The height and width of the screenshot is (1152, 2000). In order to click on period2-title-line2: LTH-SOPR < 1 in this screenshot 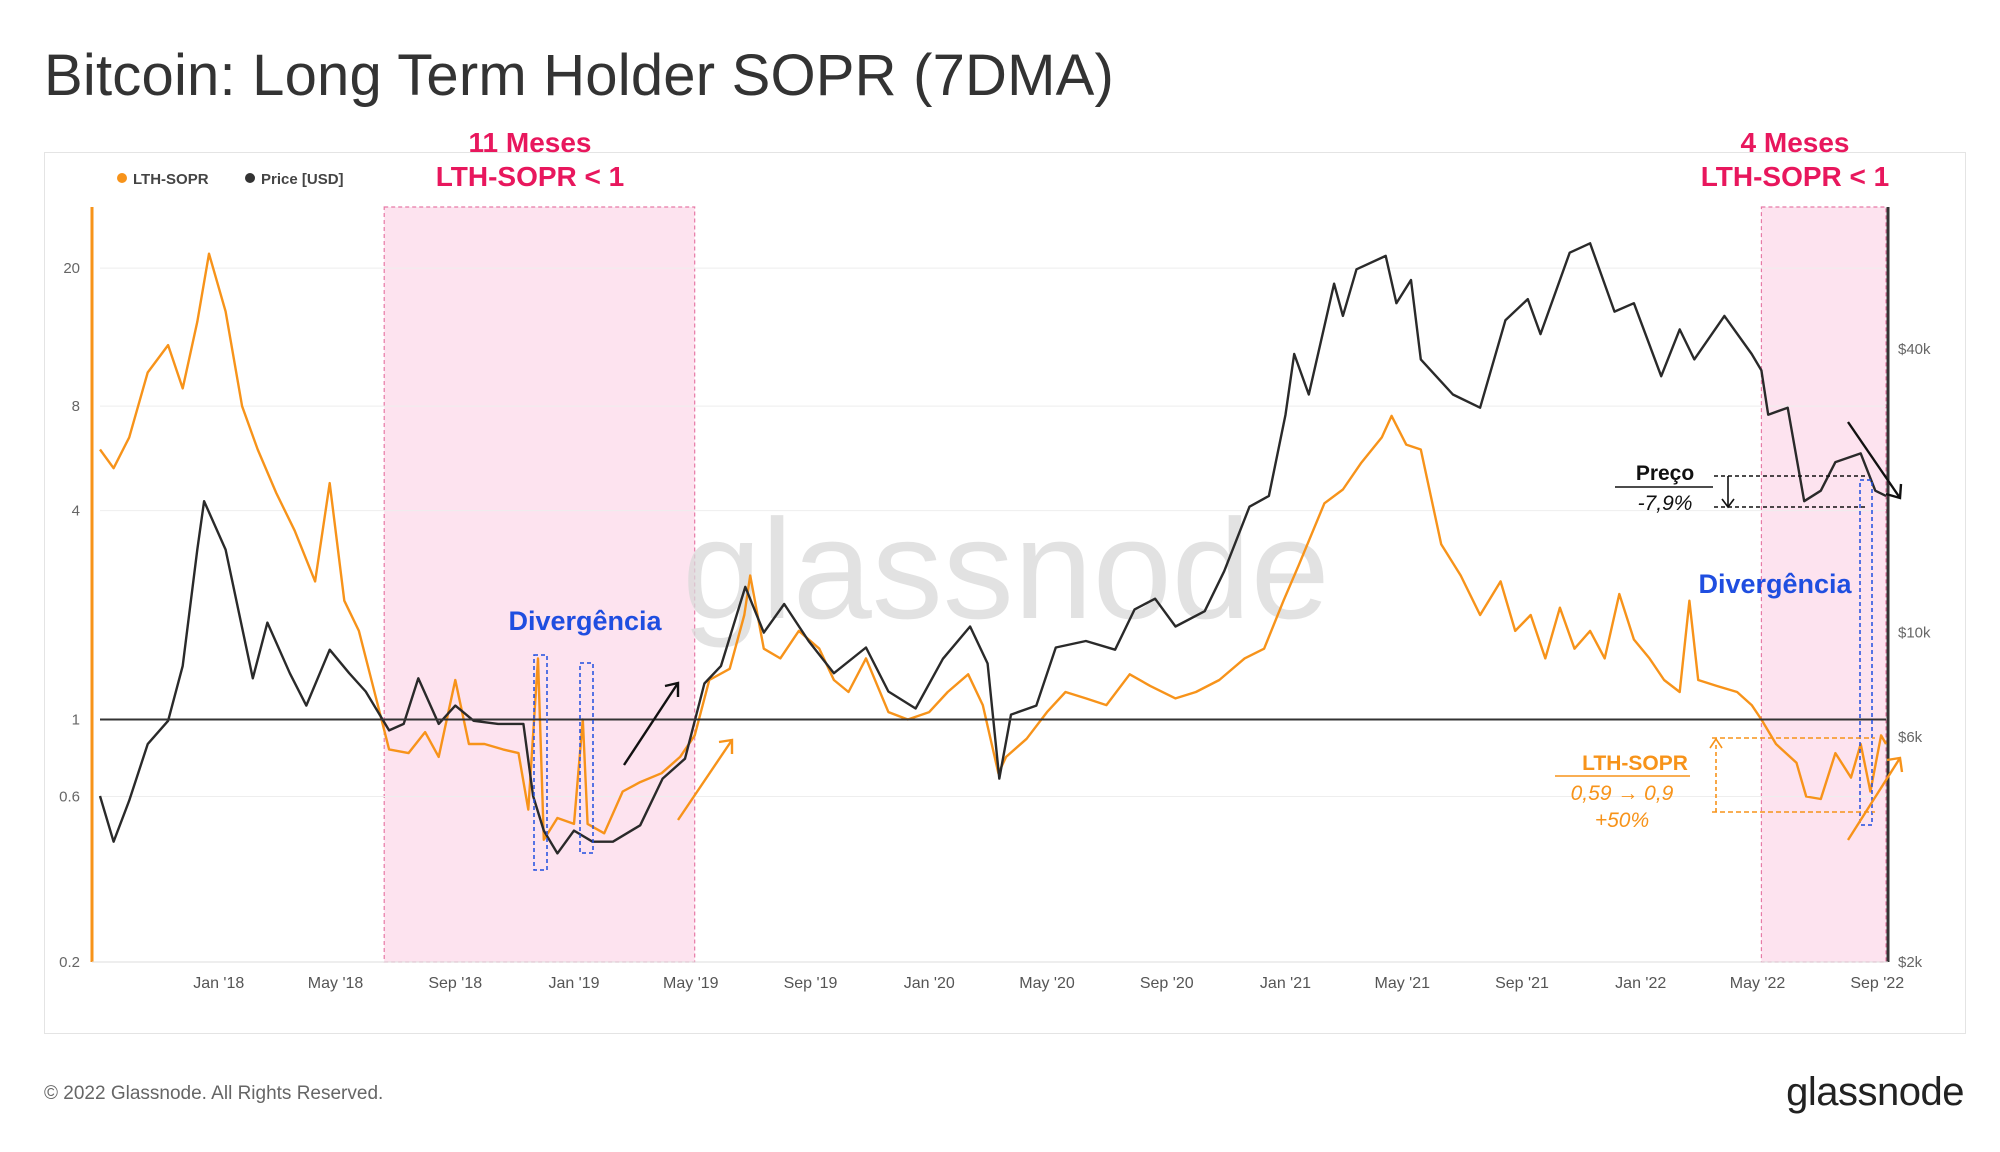, I will do `click(1795, 176)`.